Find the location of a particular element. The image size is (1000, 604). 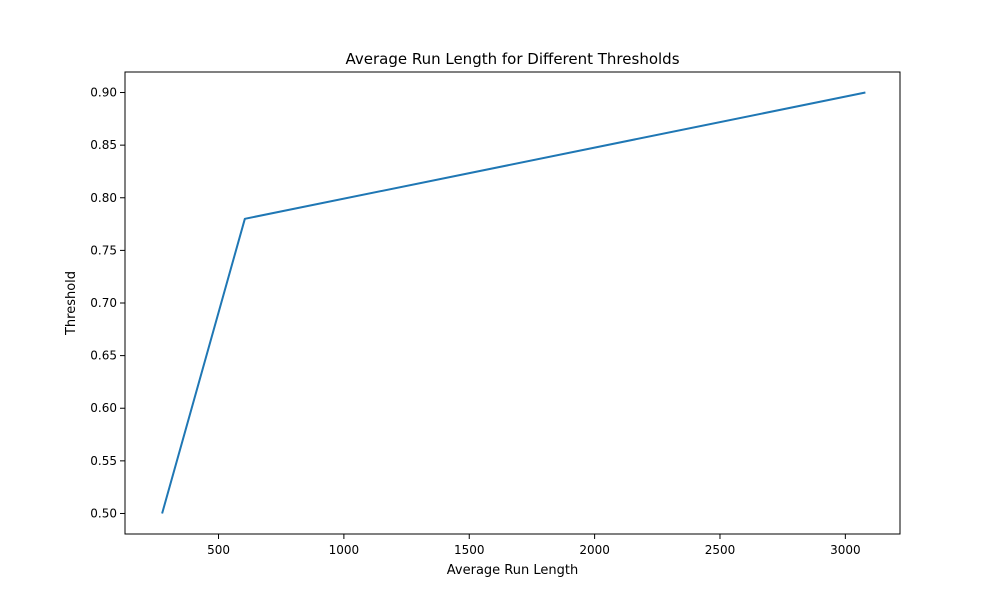

y-axis-label: Threshold is located at coordinates (71, 303).